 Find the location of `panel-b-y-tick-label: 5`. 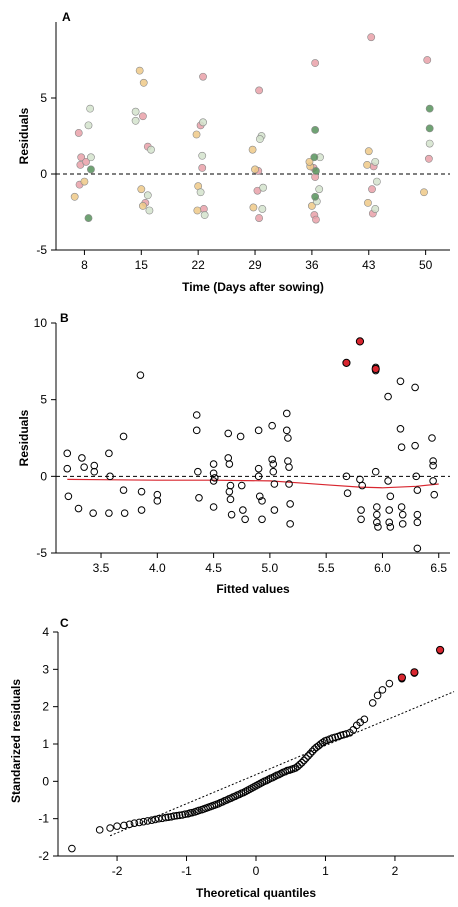

panel-b-y-tick-label: 5 is located at coordinates (43, 400).